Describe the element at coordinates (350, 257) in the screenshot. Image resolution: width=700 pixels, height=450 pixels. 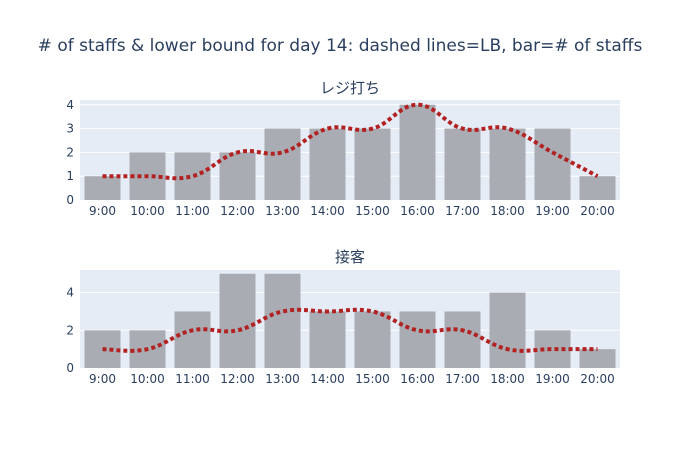
I see `subplot-title-customer-service: 接客` at that location.